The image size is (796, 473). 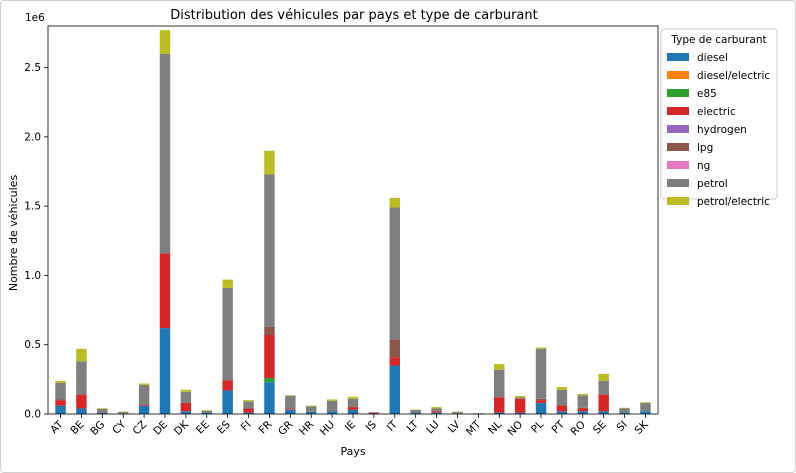 What do you see at coordinates (562, 388) in the screenshot?
I see `bar-segment-PT-petrol-electric` at bounding box center [562, 388].